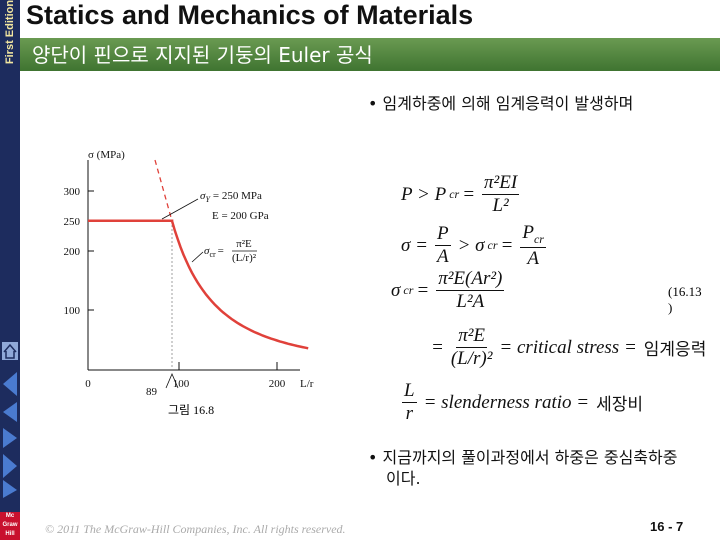 Image resolution: width=720 pixels, height=540 pixels. Describe the element at coordinates (10, 412) in the screenshot. I see `prev-button` at that location.